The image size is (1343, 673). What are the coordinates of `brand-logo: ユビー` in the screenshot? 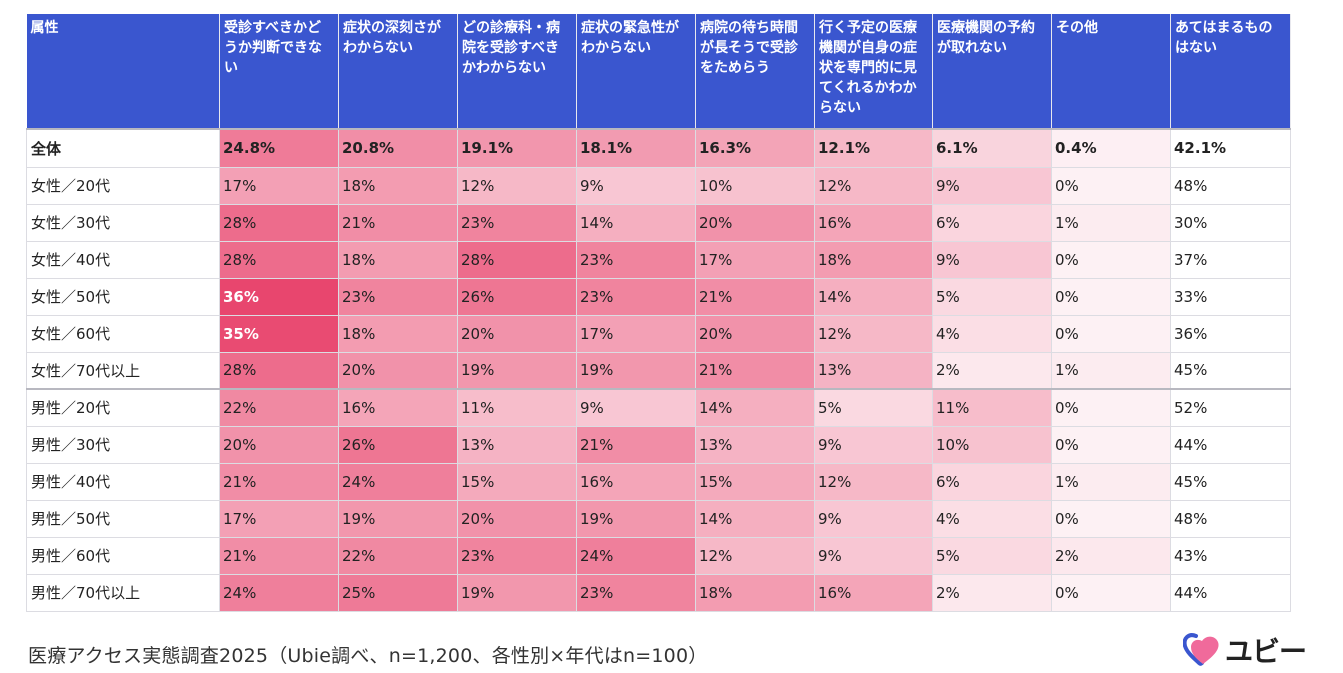 It's located at (1245, 650).